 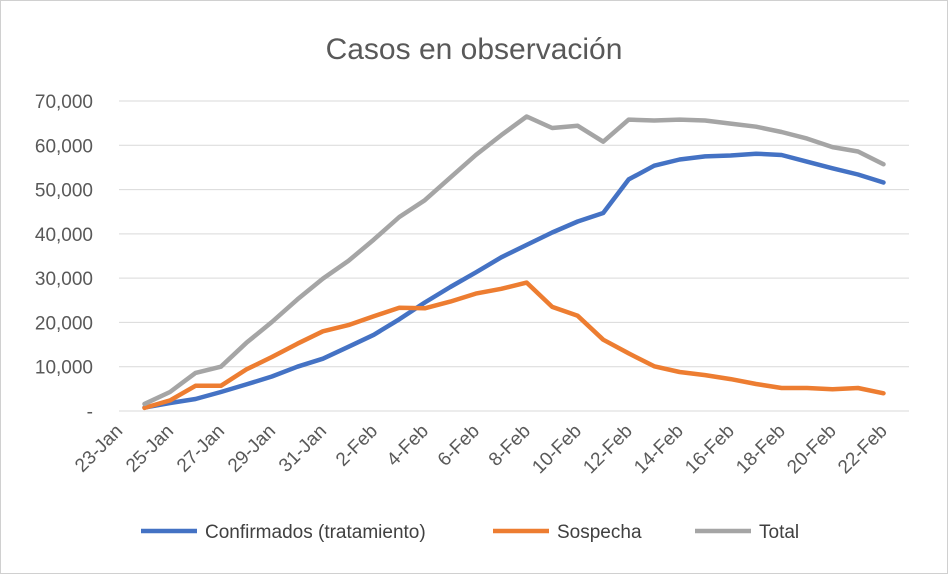 What do you see at coordinates (150, 449) in the screenshot?
I see `x-tick-label: 25-Jan` at bounding box center [150, 449].